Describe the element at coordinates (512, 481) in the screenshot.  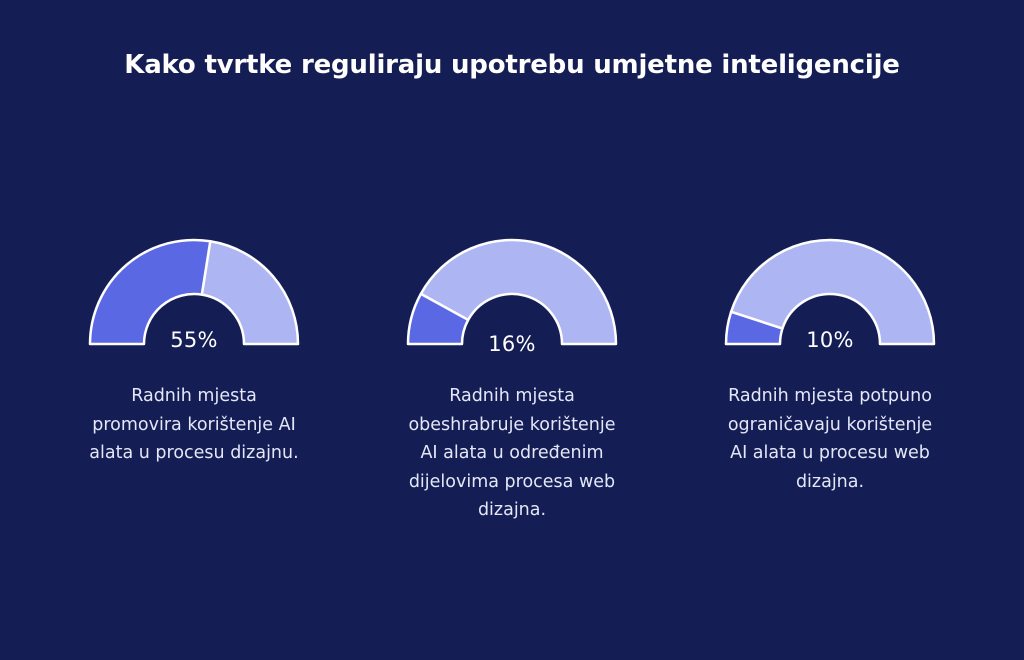
I see `description-line: dijelovima procesa web` at that location.